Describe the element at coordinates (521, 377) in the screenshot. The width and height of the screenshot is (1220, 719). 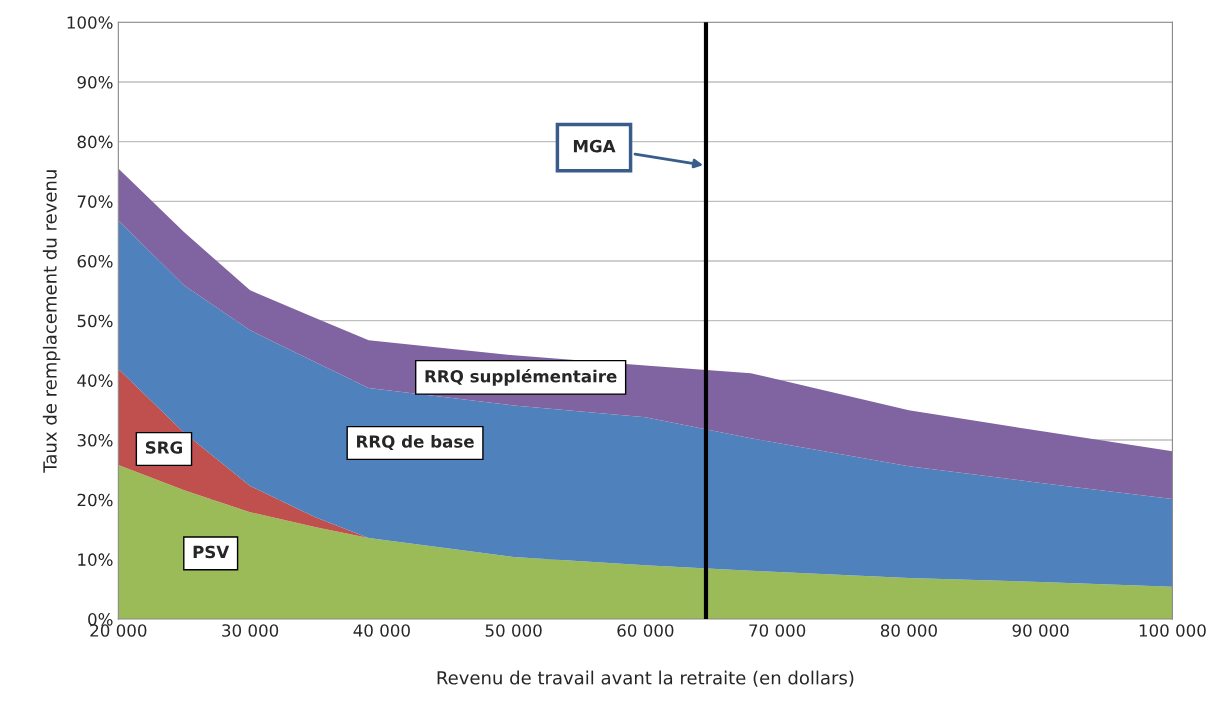
I see `series-label: RRQ supplémentaire` at that location.